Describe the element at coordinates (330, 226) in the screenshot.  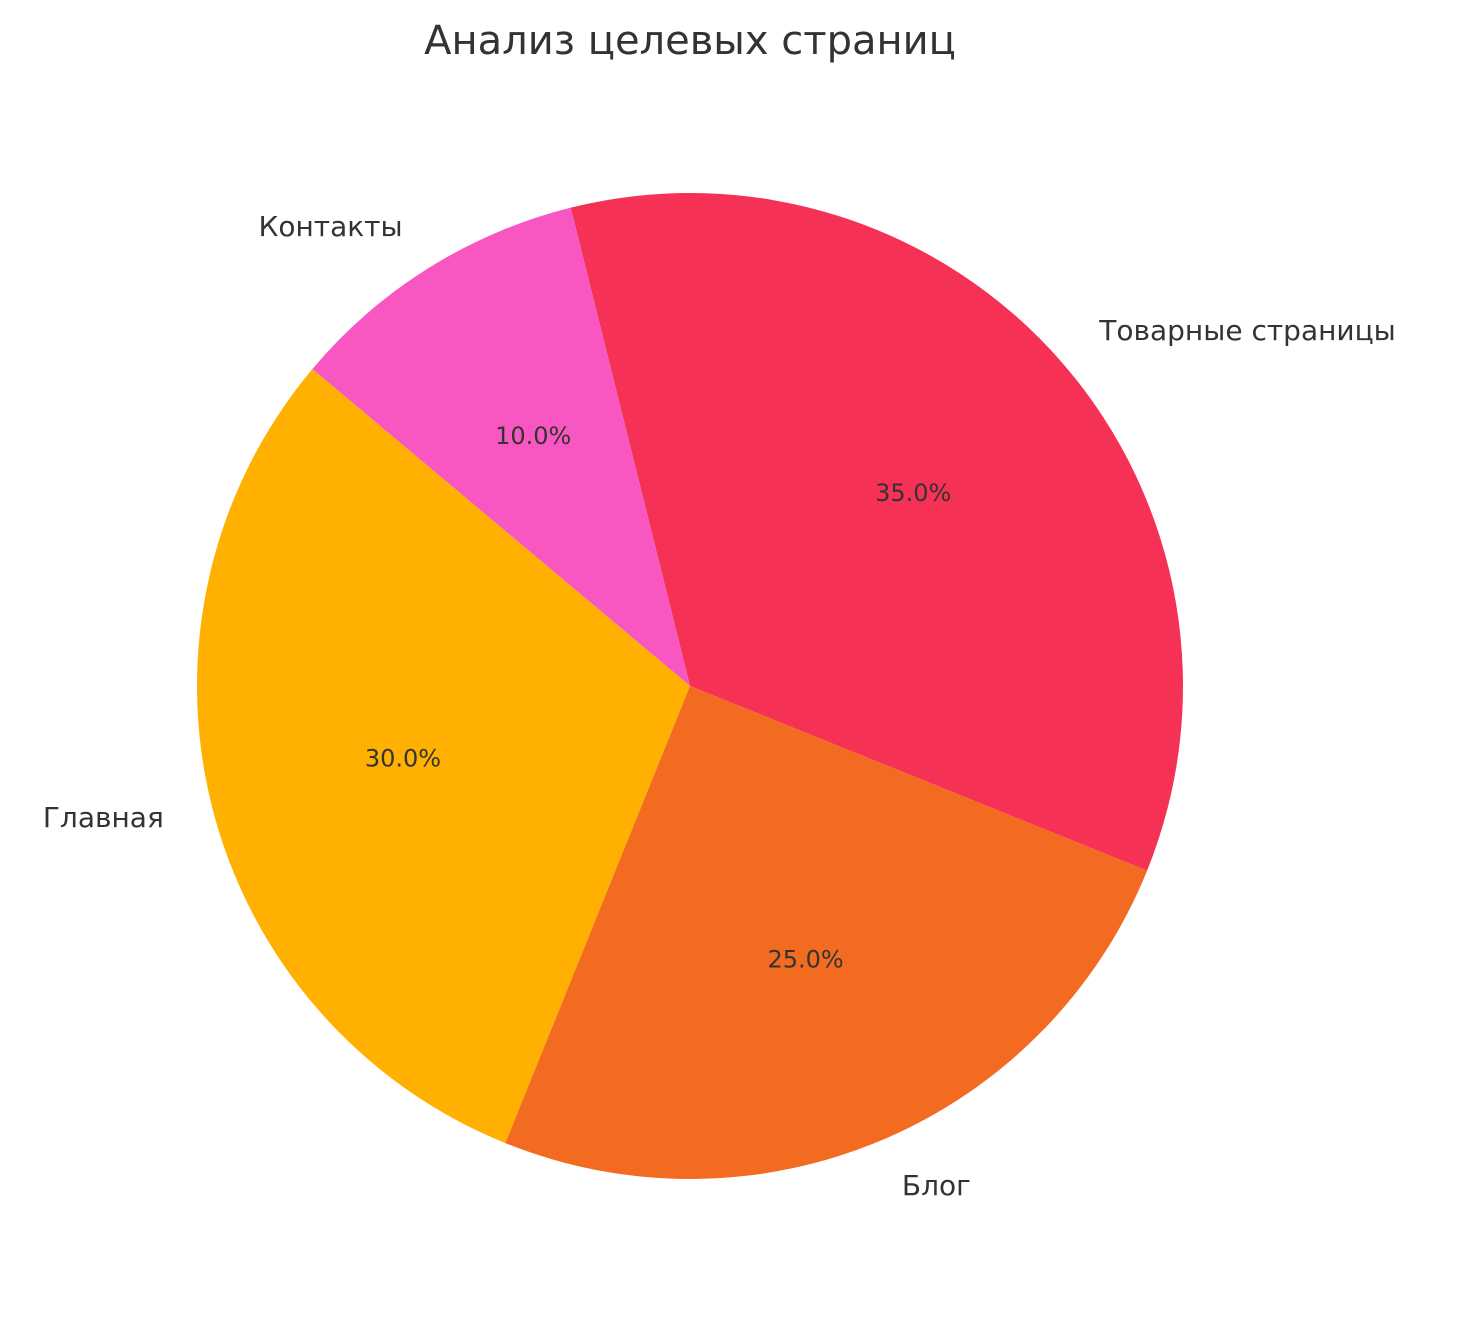
I see `slice-label: Контакты` at that location.